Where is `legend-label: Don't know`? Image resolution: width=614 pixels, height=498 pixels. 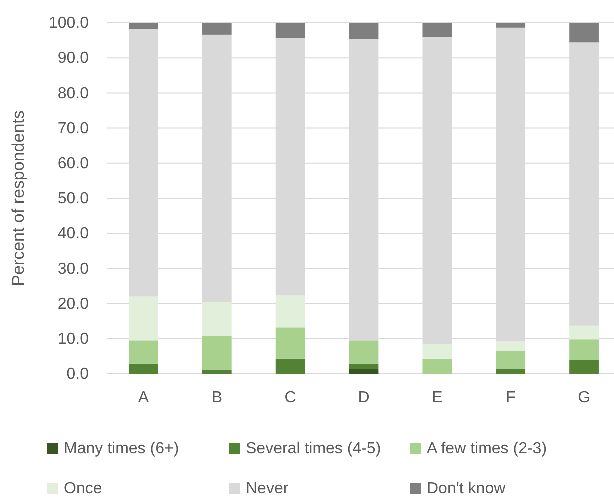 legend-label: Don't know is located at coordinates (466, 489).